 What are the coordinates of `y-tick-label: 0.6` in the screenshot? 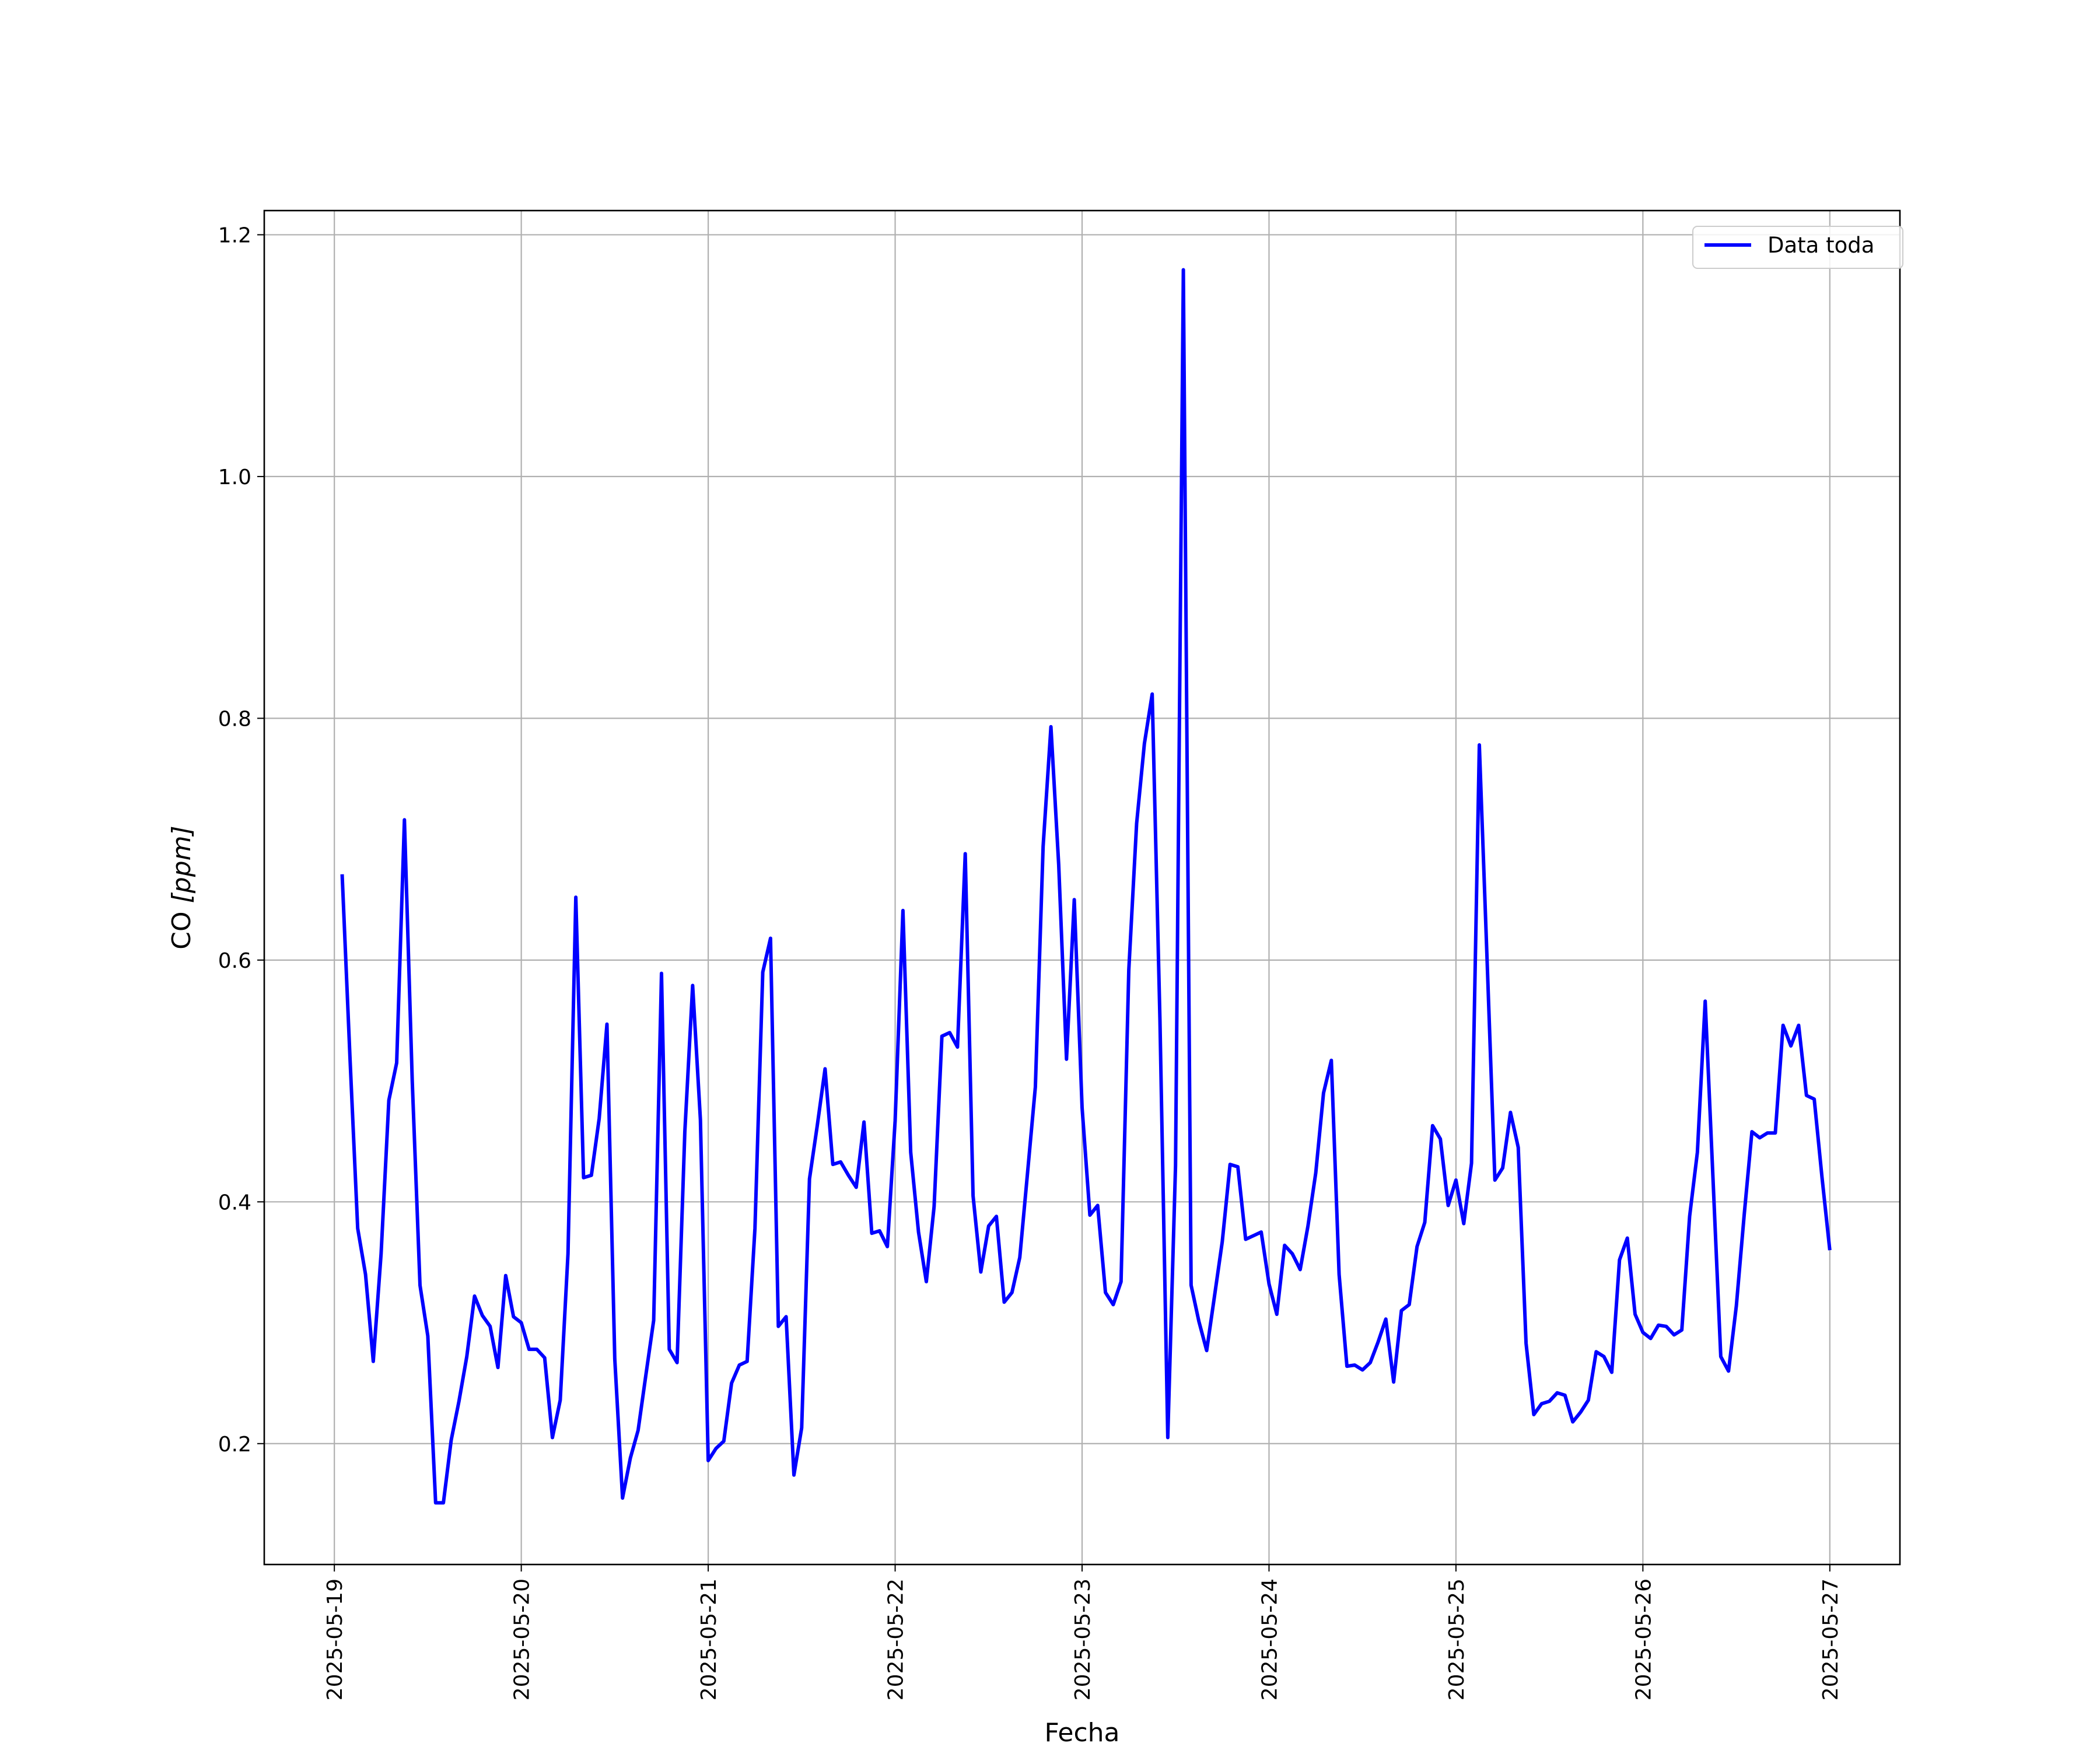 It's located at (235, 961).